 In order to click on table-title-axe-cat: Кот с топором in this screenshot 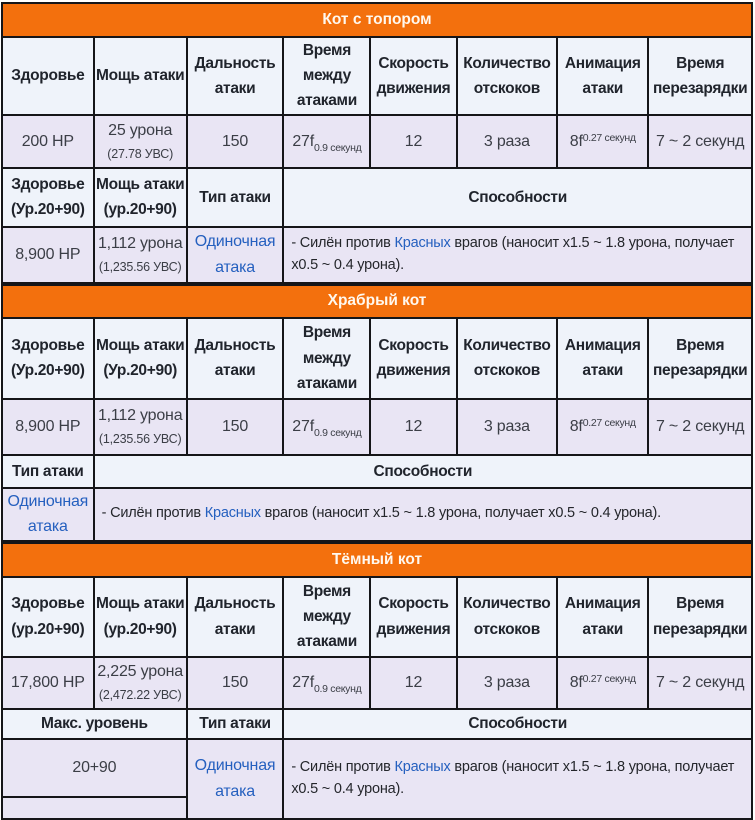, I will do `click(377, 20)`.